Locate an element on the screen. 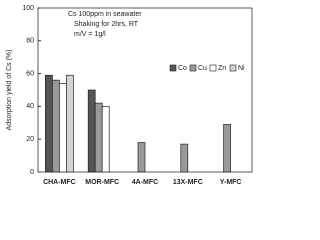 The height and width of the screenshot is (240, 320). x-tick-label: MOR-MFC is located at coordinates (102, 182).